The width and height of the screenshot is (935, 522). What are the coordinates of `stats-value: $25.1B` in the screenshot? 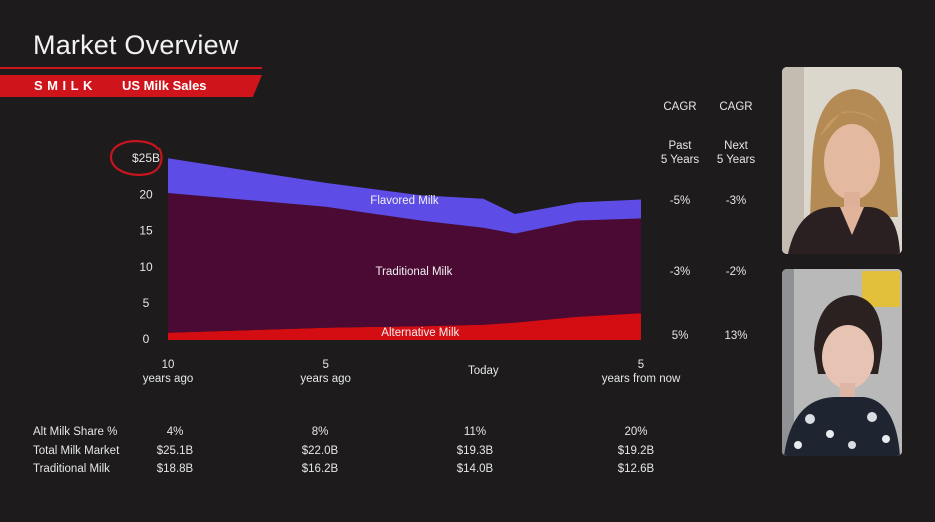 It's located at (175, 450).